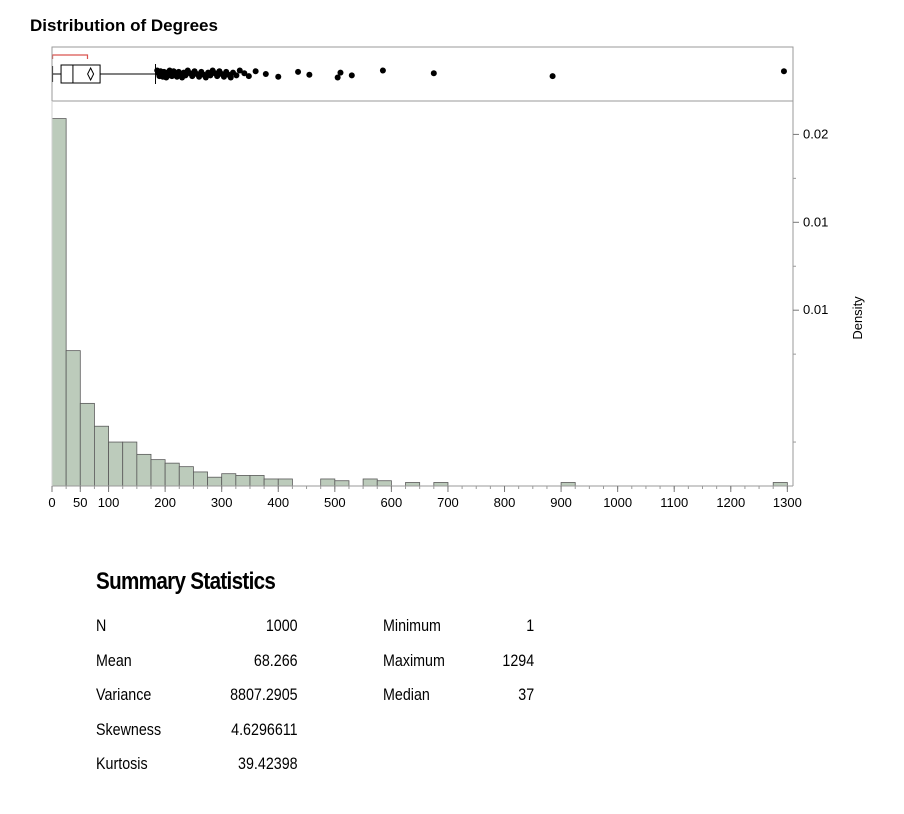 This screenshot has width=904, height=814. What do you see at coordinates (518, 660) in the screenshot?
I see `stat-value: 1294` at bounding box center [518, 660].